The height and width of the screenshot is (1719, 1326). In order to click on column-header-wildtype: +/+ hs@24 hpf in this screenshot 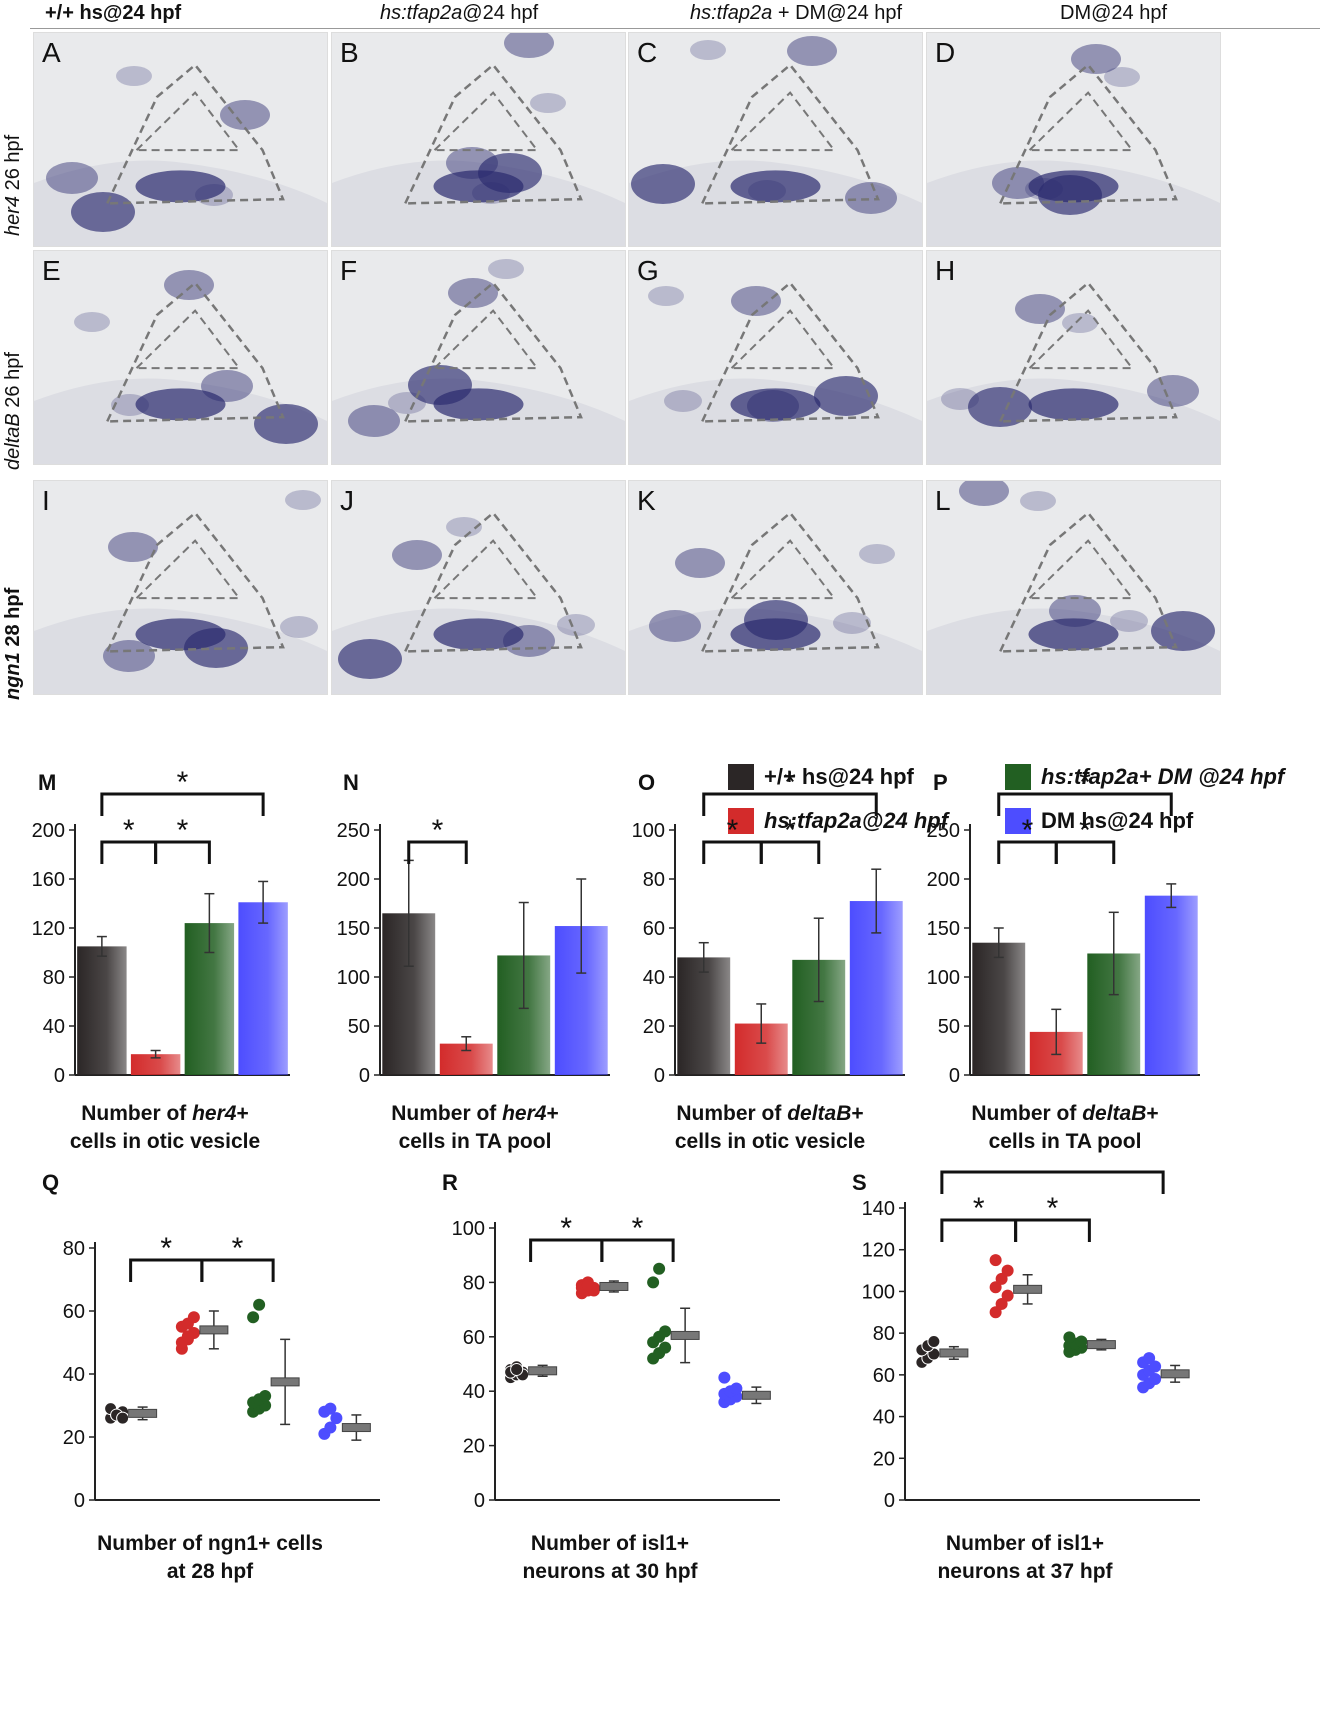, I will do `click(113, 13)`.